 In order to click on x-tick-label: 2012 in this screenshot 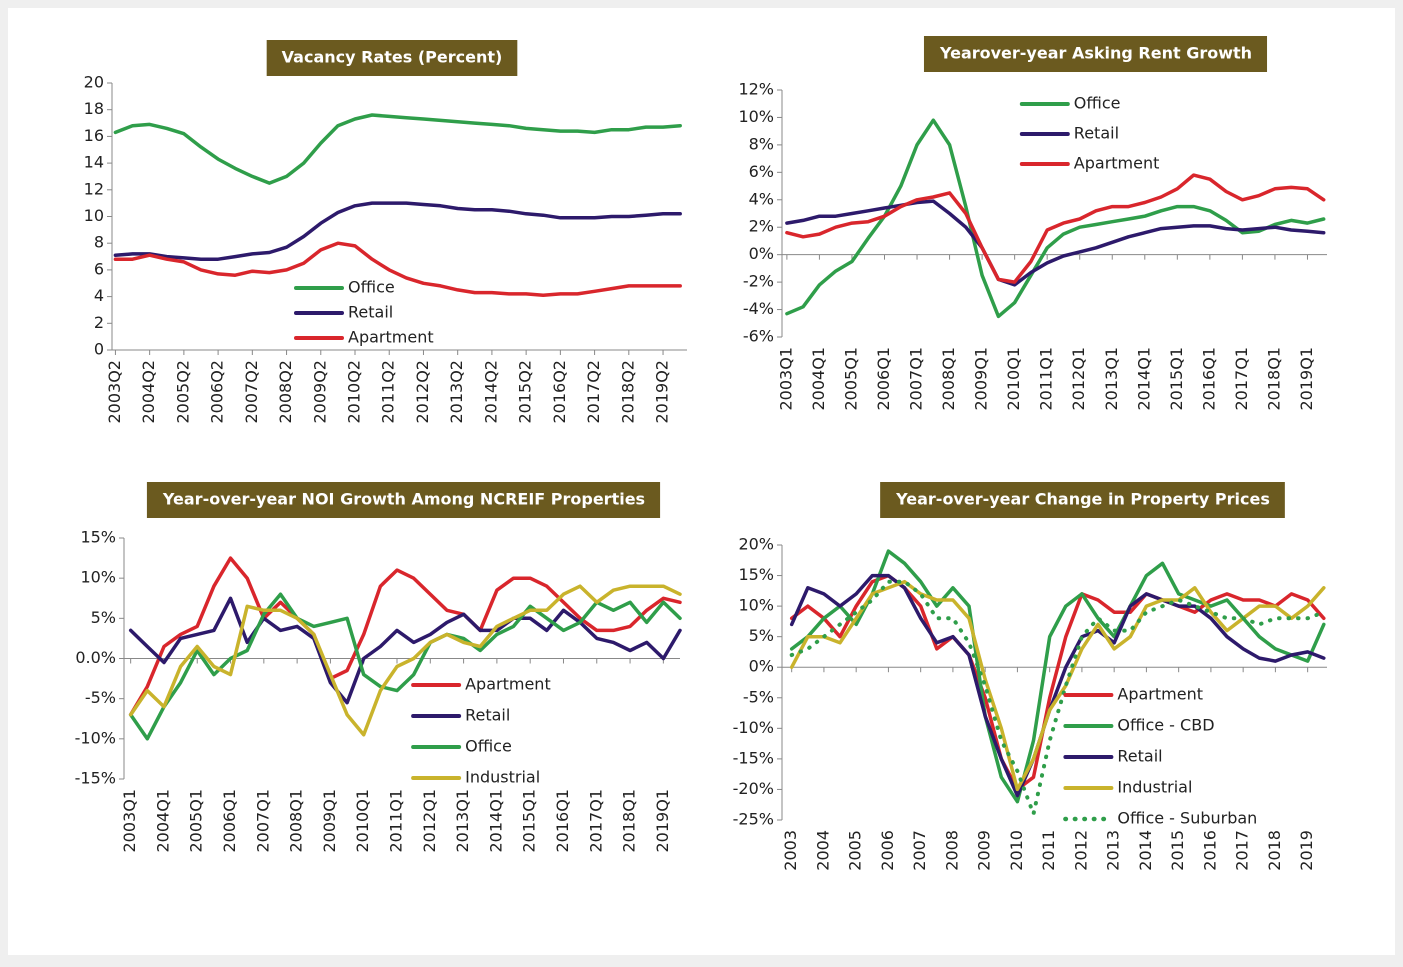, I will do `click(1080, 850)`.